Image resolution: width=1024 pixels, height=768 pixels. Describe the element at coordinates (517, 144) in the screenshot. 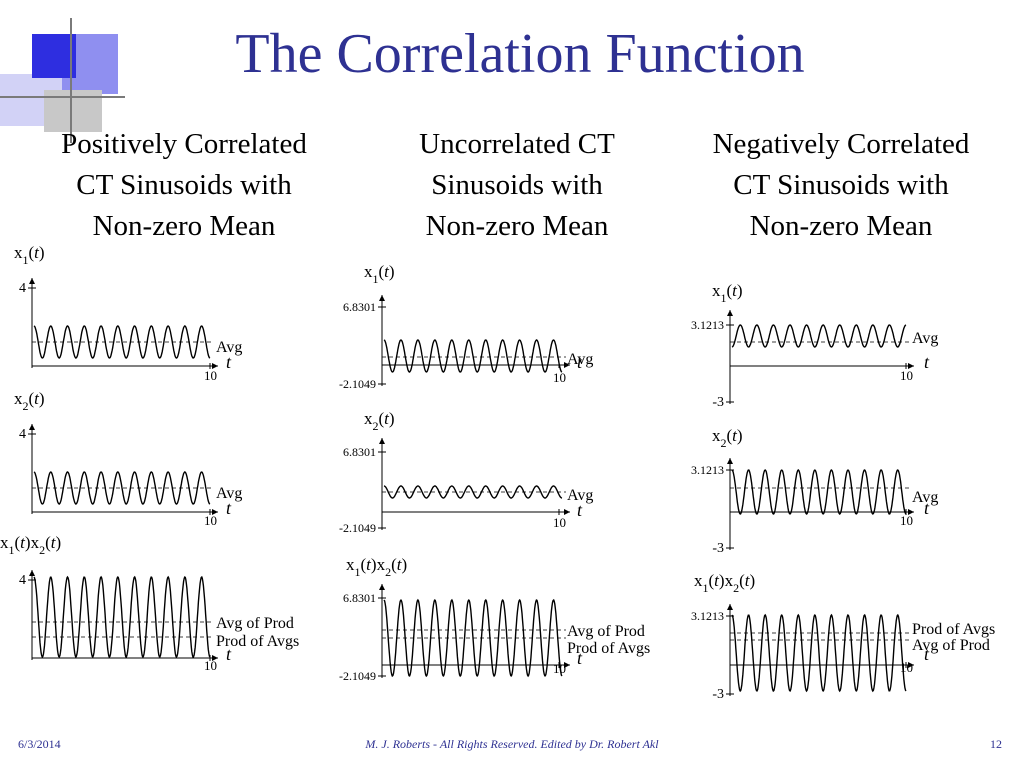

I see `heading-line: Uncorrelated CT` at that location.